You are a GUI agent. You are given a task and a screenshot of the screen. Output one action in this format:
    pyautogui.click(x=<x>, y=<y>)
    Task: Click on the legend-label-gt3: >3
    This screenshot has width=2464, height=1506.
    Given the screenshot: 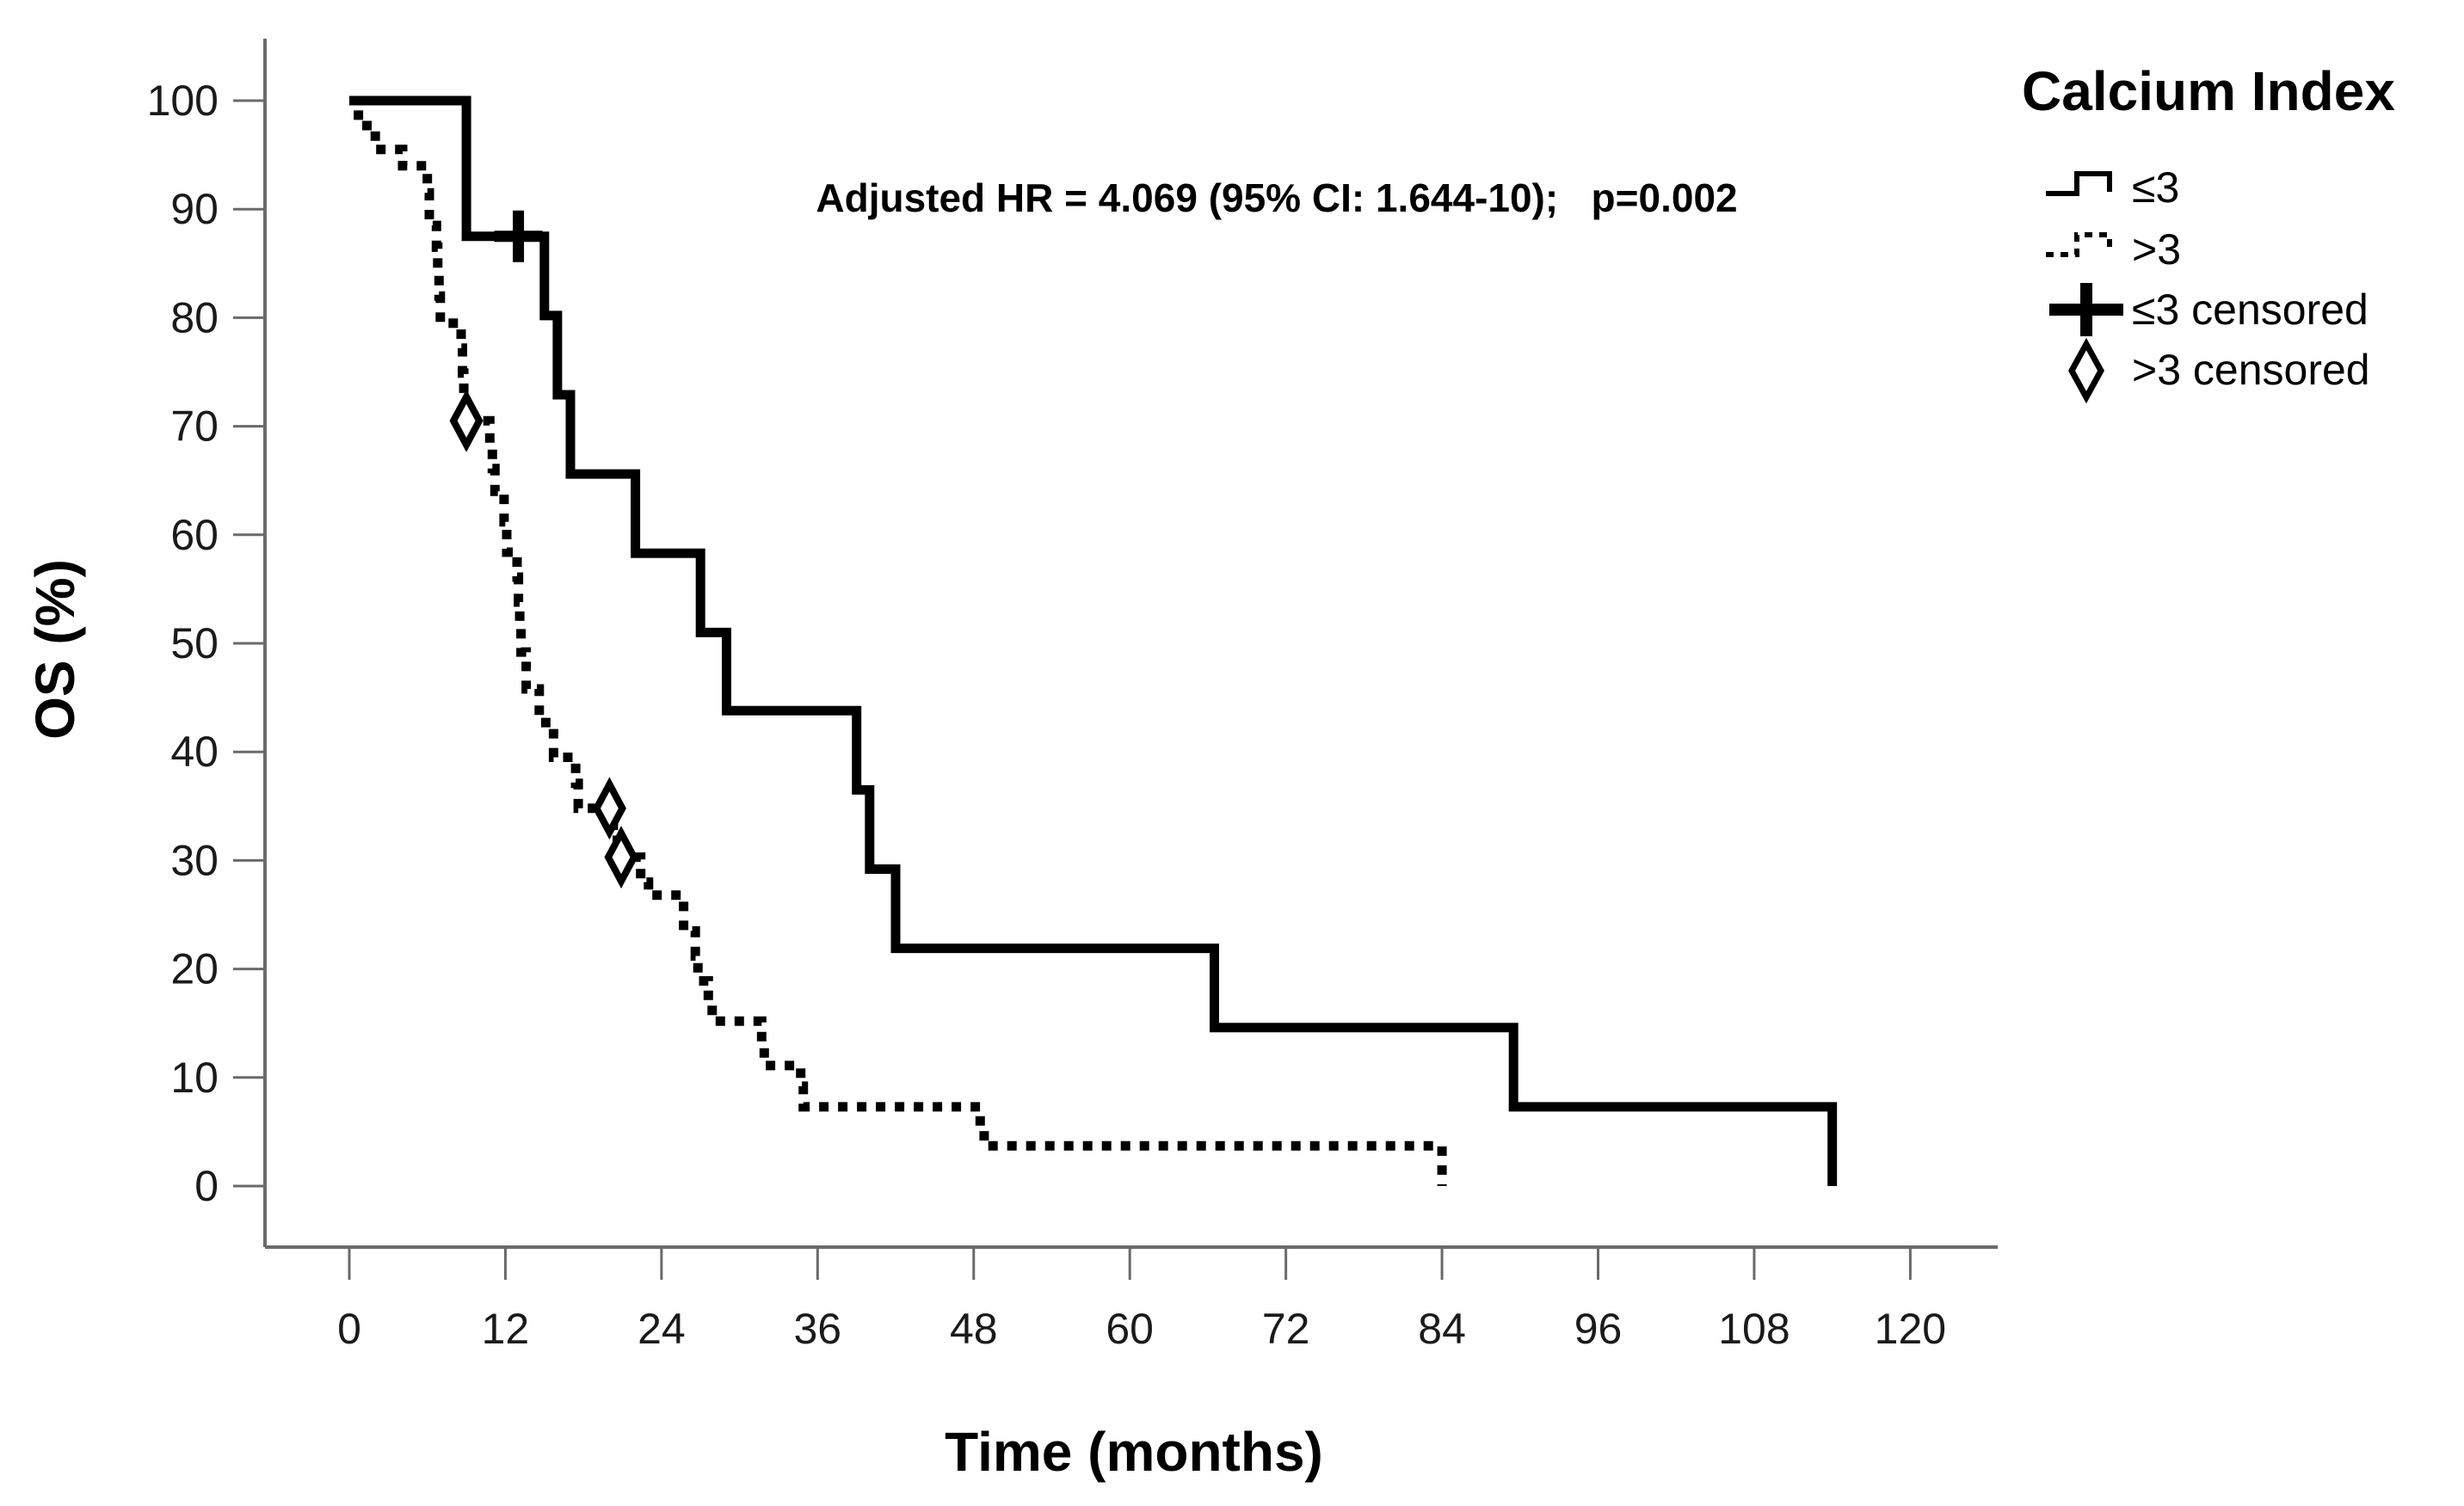 What is the action you would take?
    pyautogui.click(x=2157, y=249)
    